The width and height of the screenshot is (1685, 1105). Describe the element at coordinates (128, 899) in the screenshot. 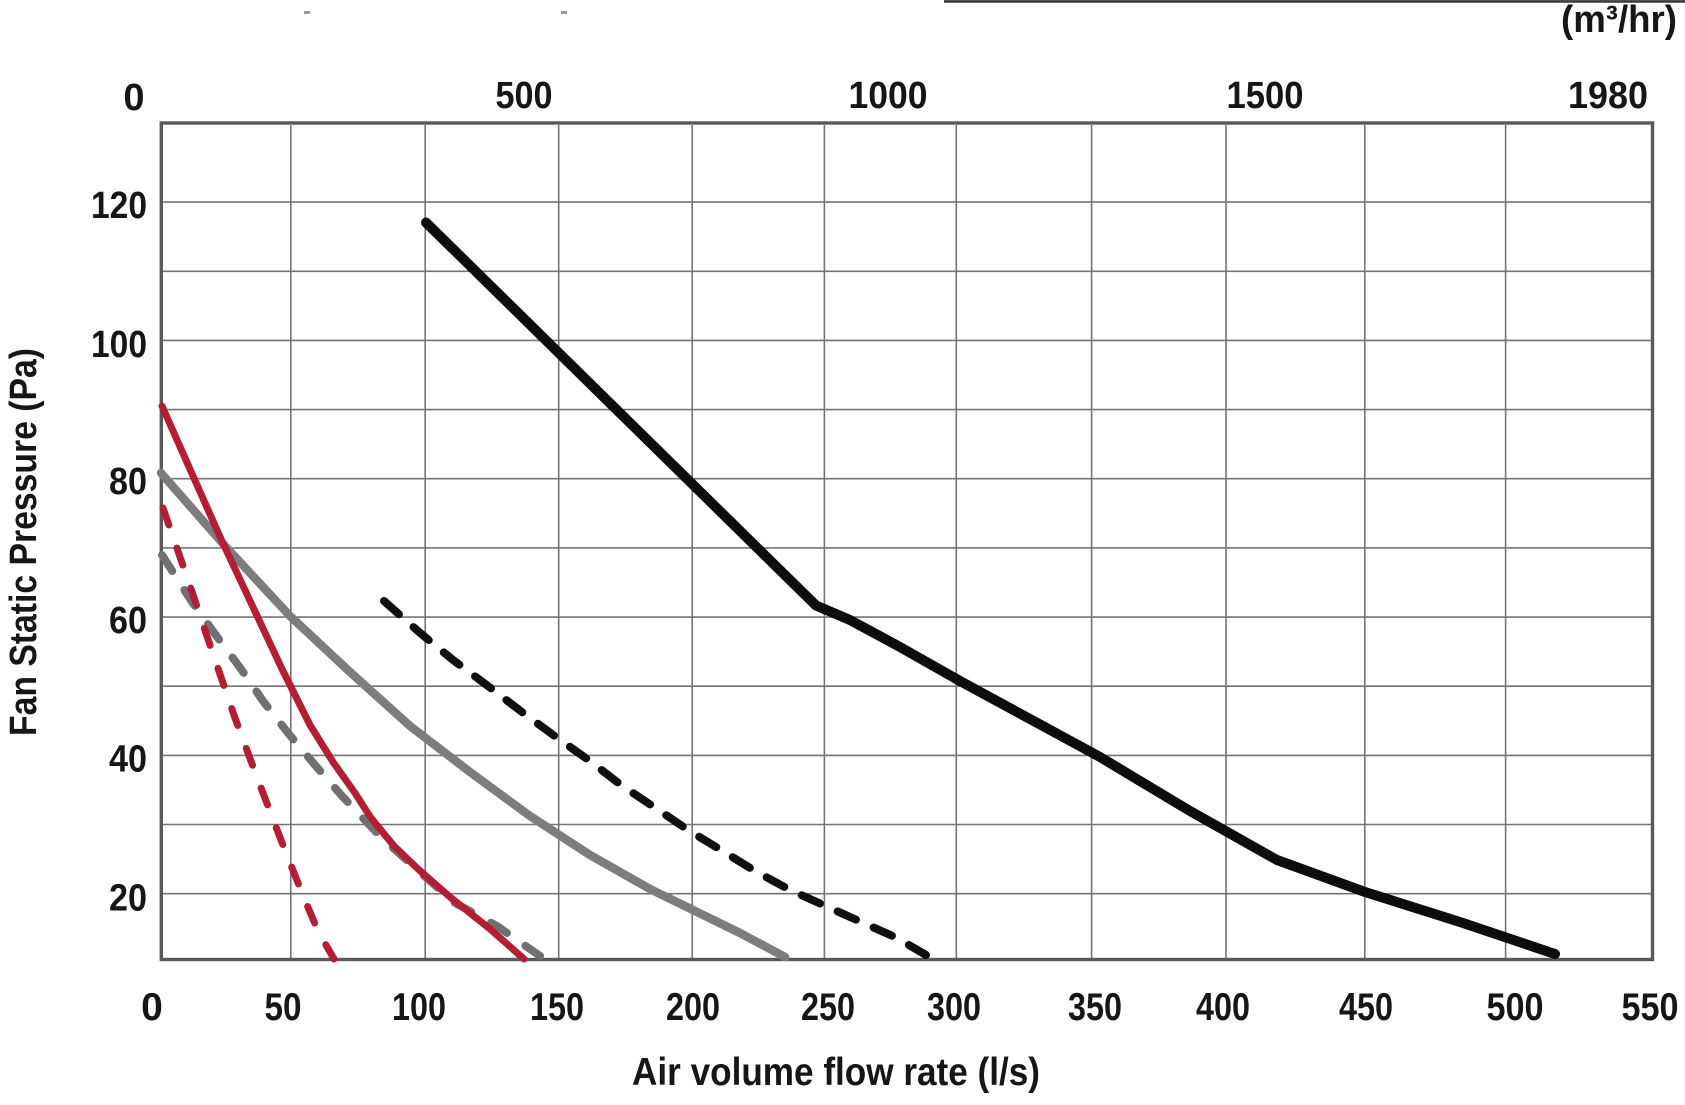

I see `svg-text: 20` at that location.